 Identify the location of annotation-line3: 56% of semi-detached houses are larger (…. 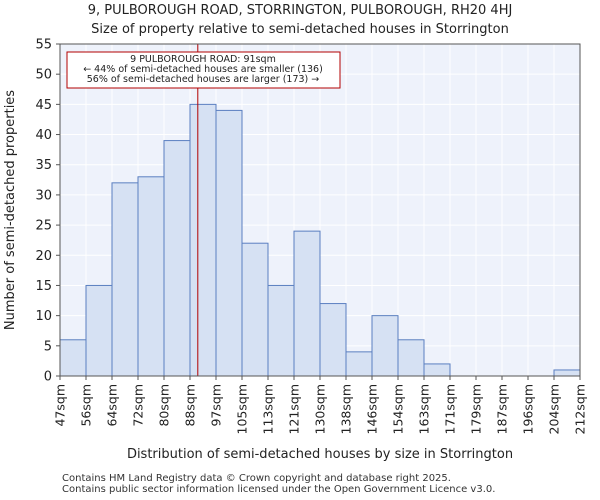
(203, 79).